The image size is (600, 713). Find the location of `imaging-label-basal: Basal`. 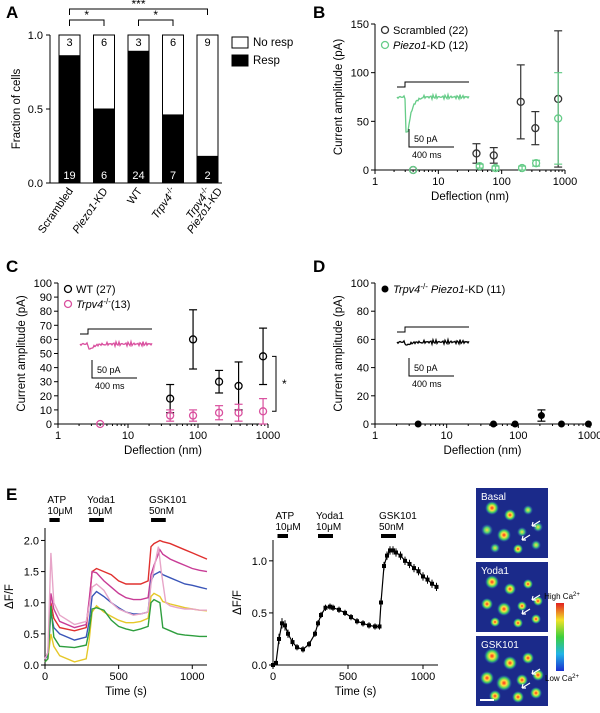

imaging-label-basal: Basal is located at coordinates (493, 497).